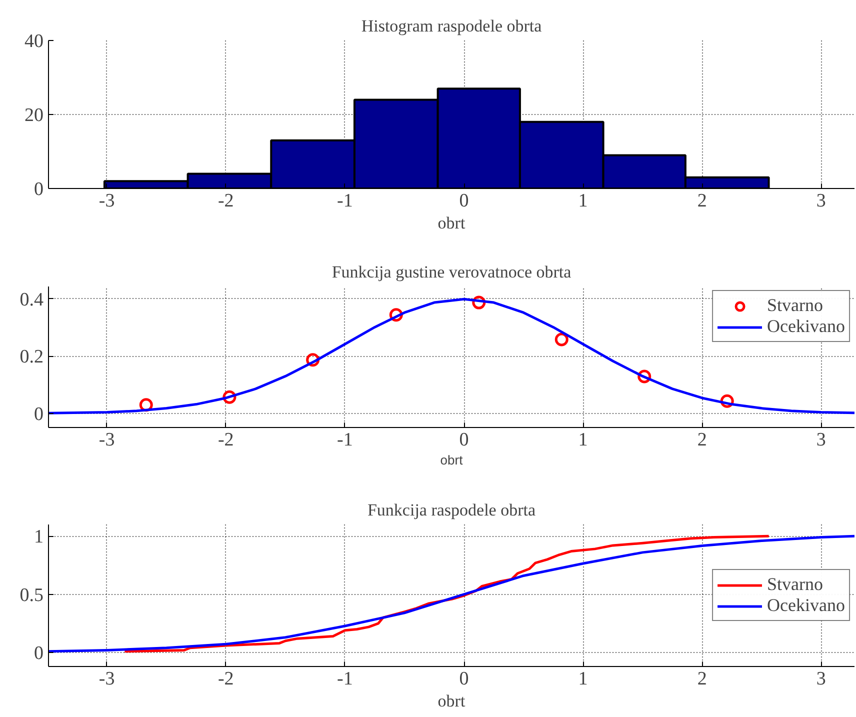 The width and height of the screenshot is (856, 717). Describe the element at coordinates (34, 115) in the screenshot. I see `y-tick-label: 20` at that location.